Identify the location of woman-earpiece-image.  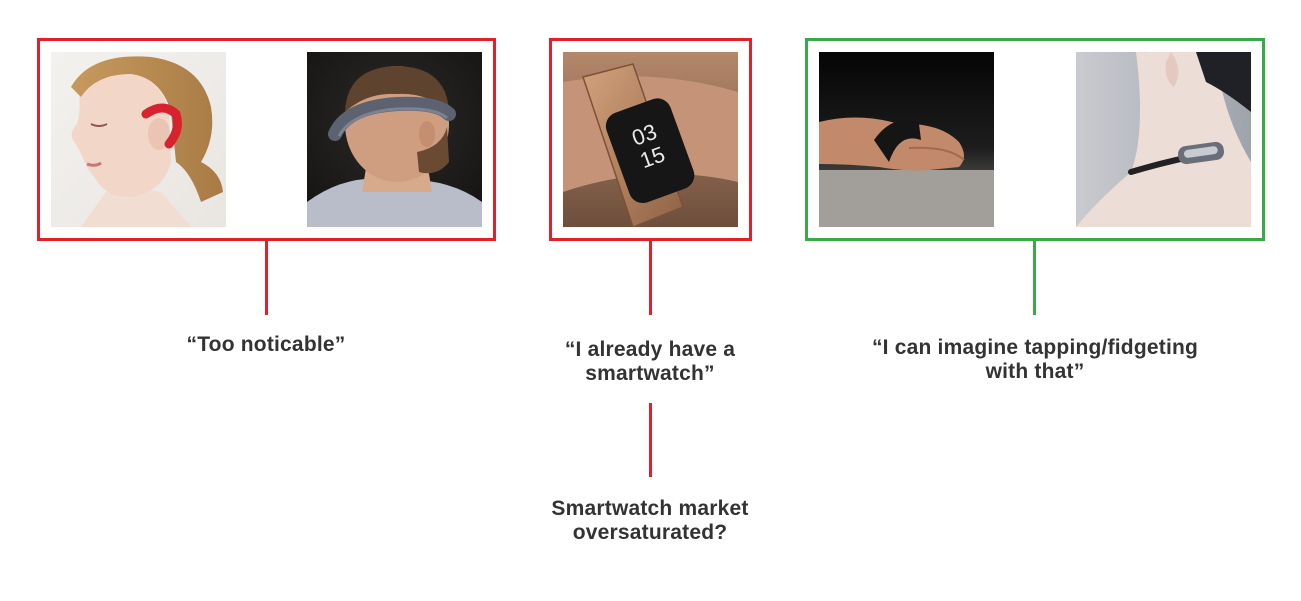
(138, 139).